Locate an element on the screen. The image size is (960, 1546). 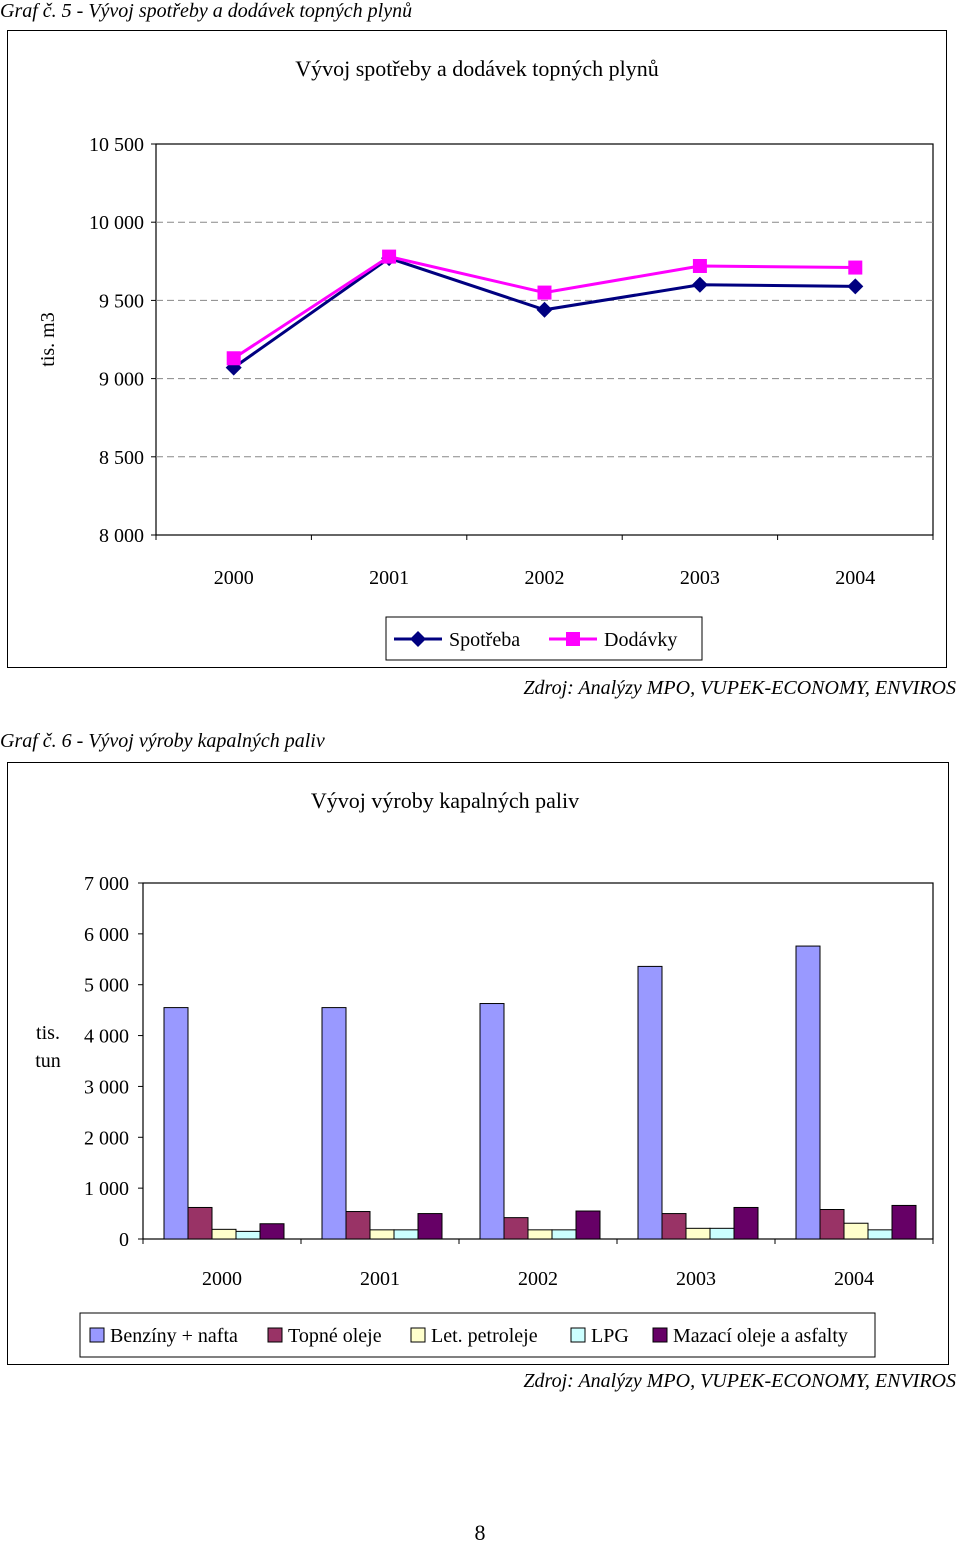
chart2-y-tick-label: 7 000 is located at coordinates (106, 884).